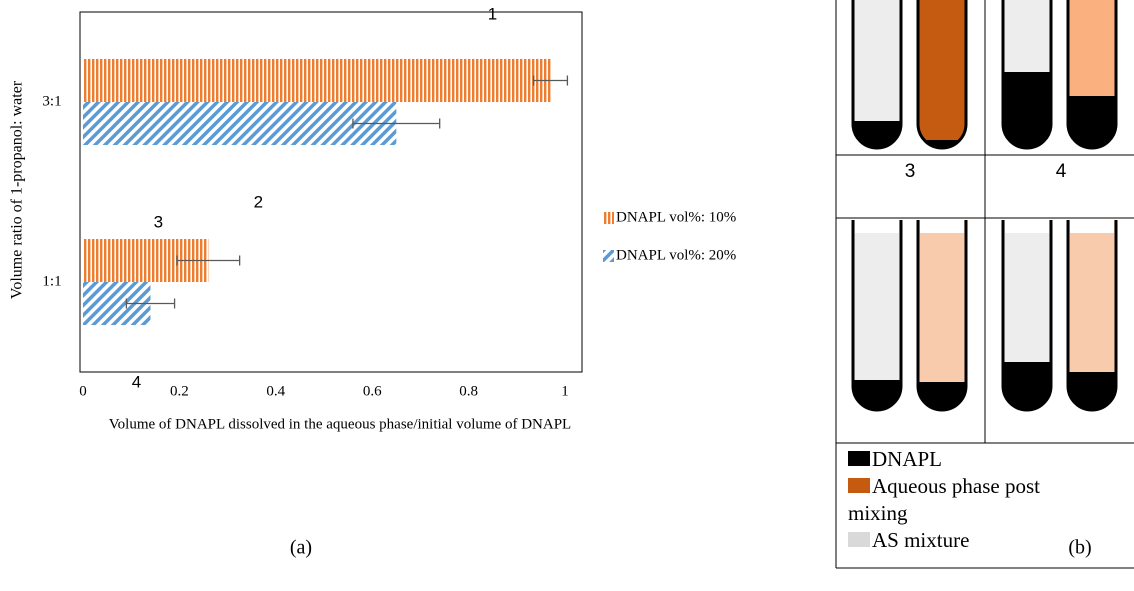 The width and height of the screenshot is (1134, 591). I want to click on legend-label: DNAPL vol%: 20%, so click(676, 255).